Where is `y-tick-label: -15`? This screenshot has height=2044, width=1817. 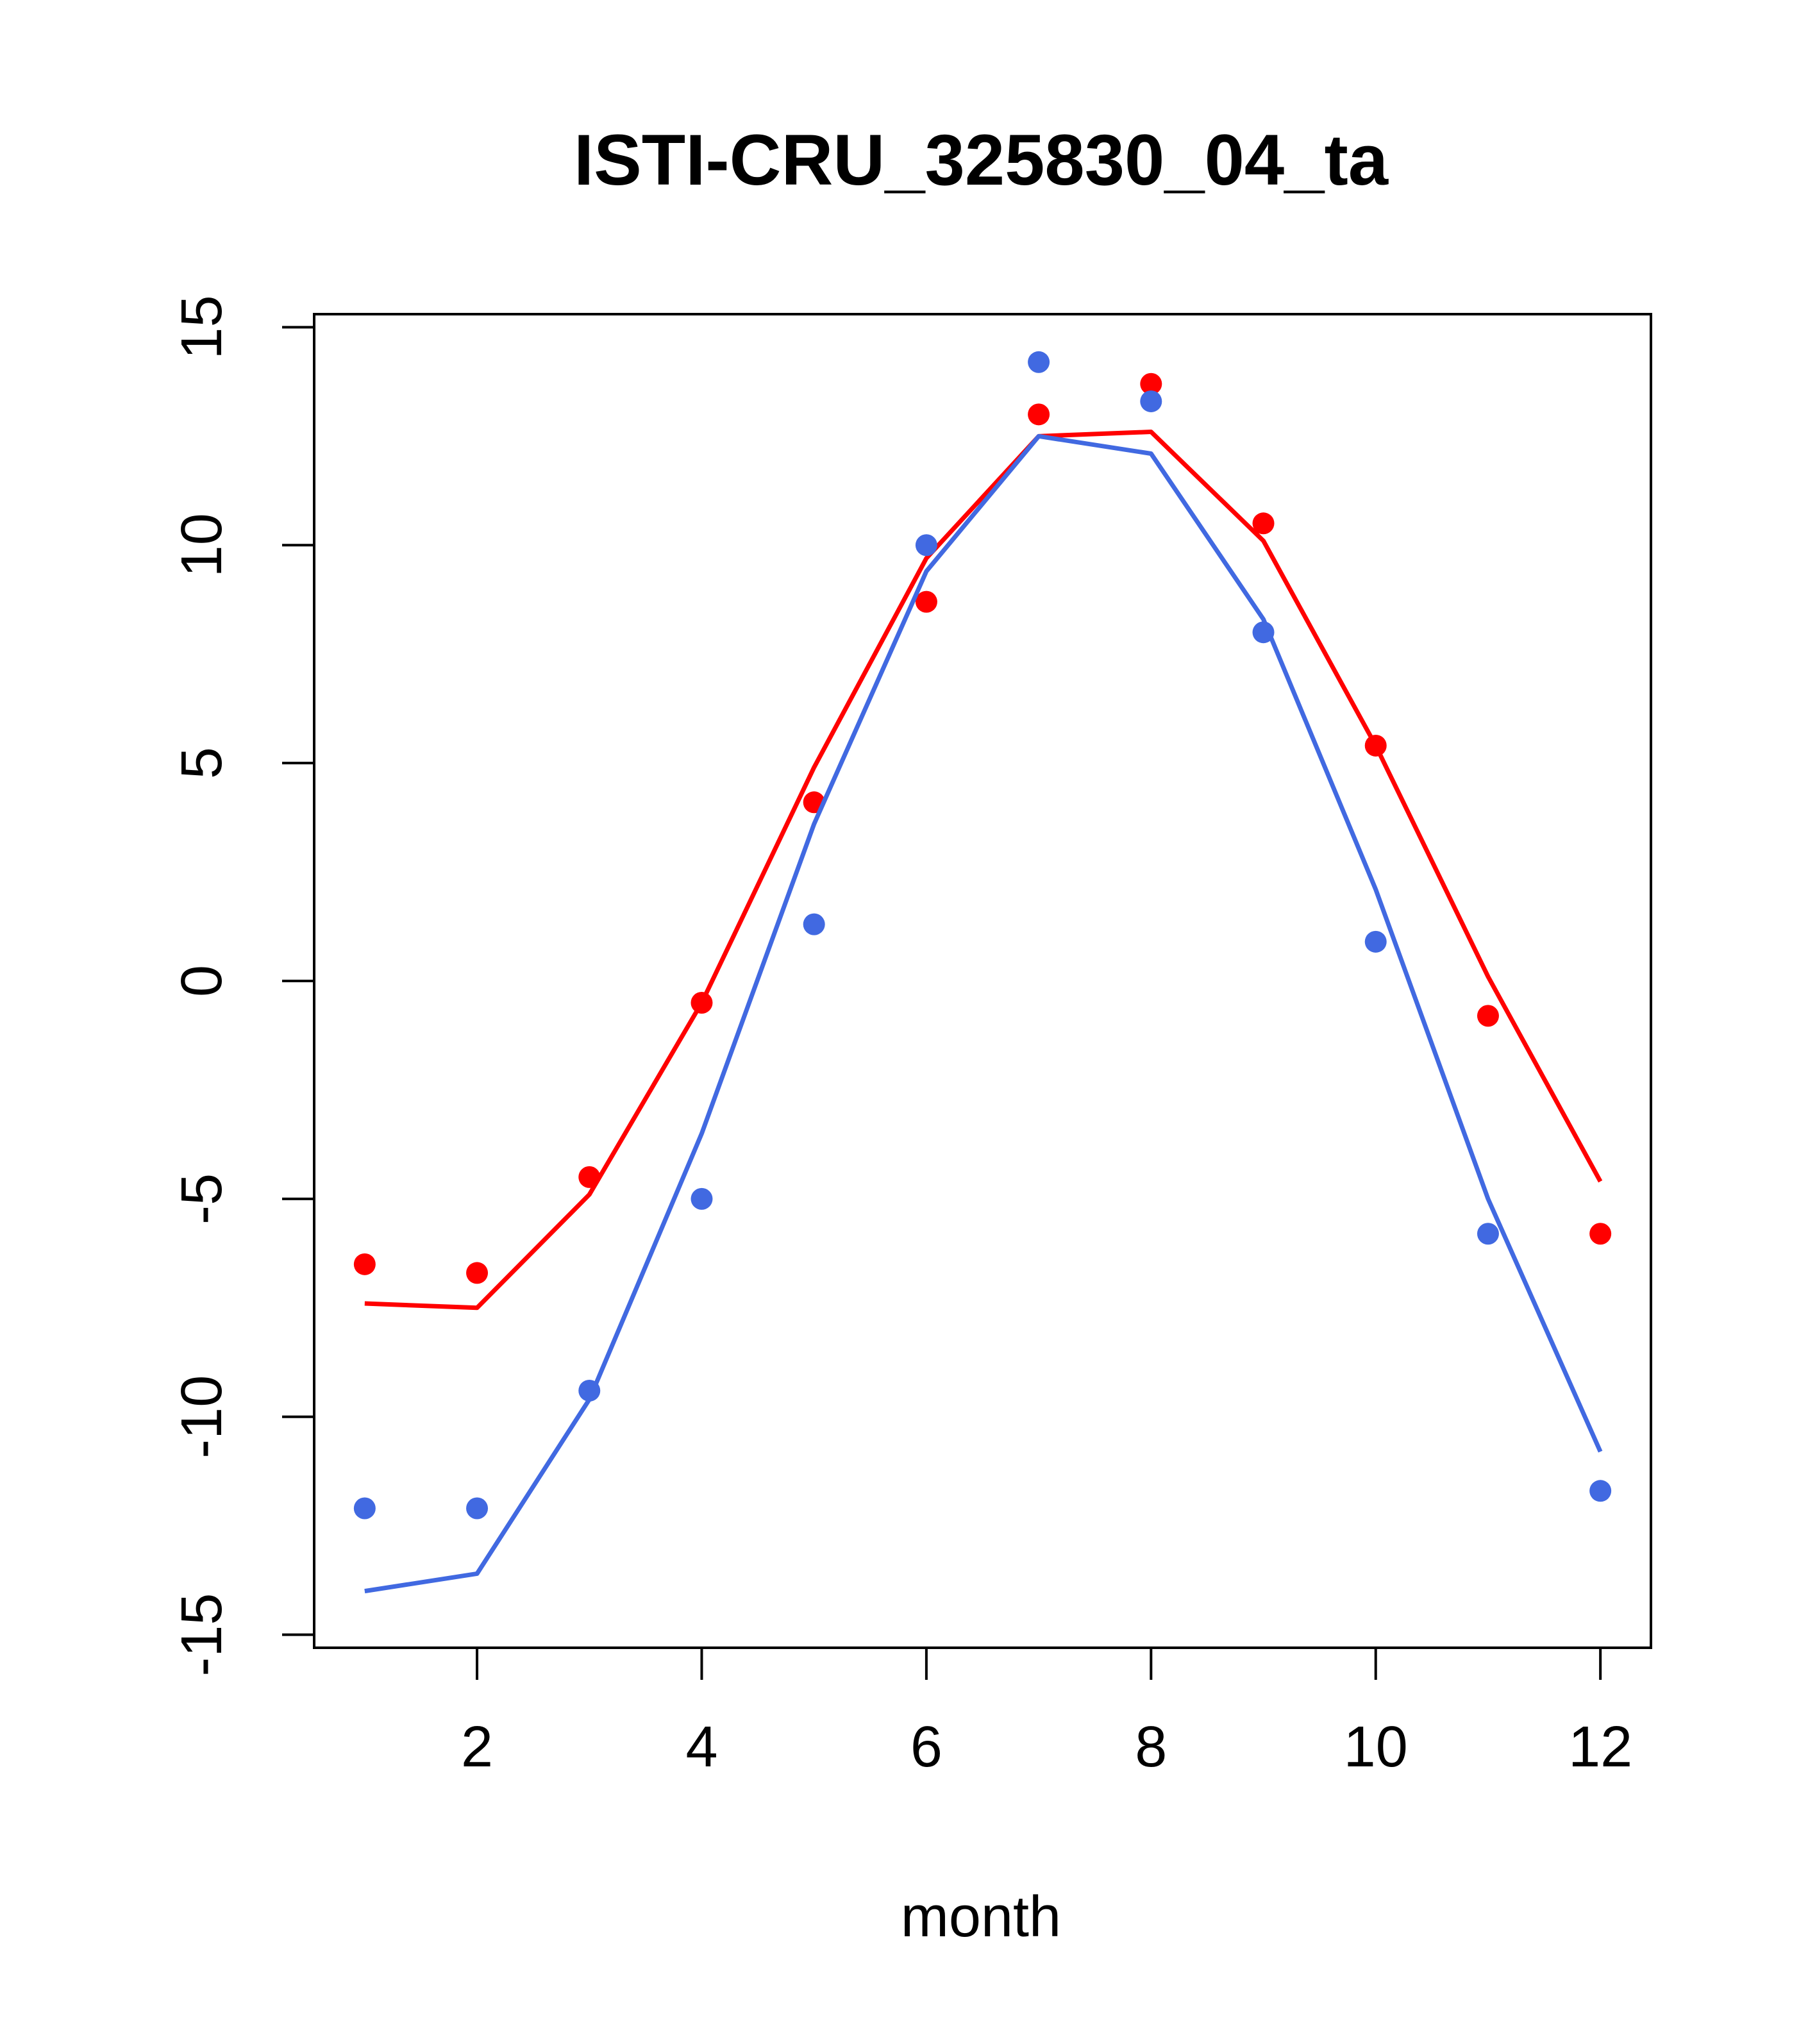
y-tick-label: -15 is located at coordinates (202, 1635).